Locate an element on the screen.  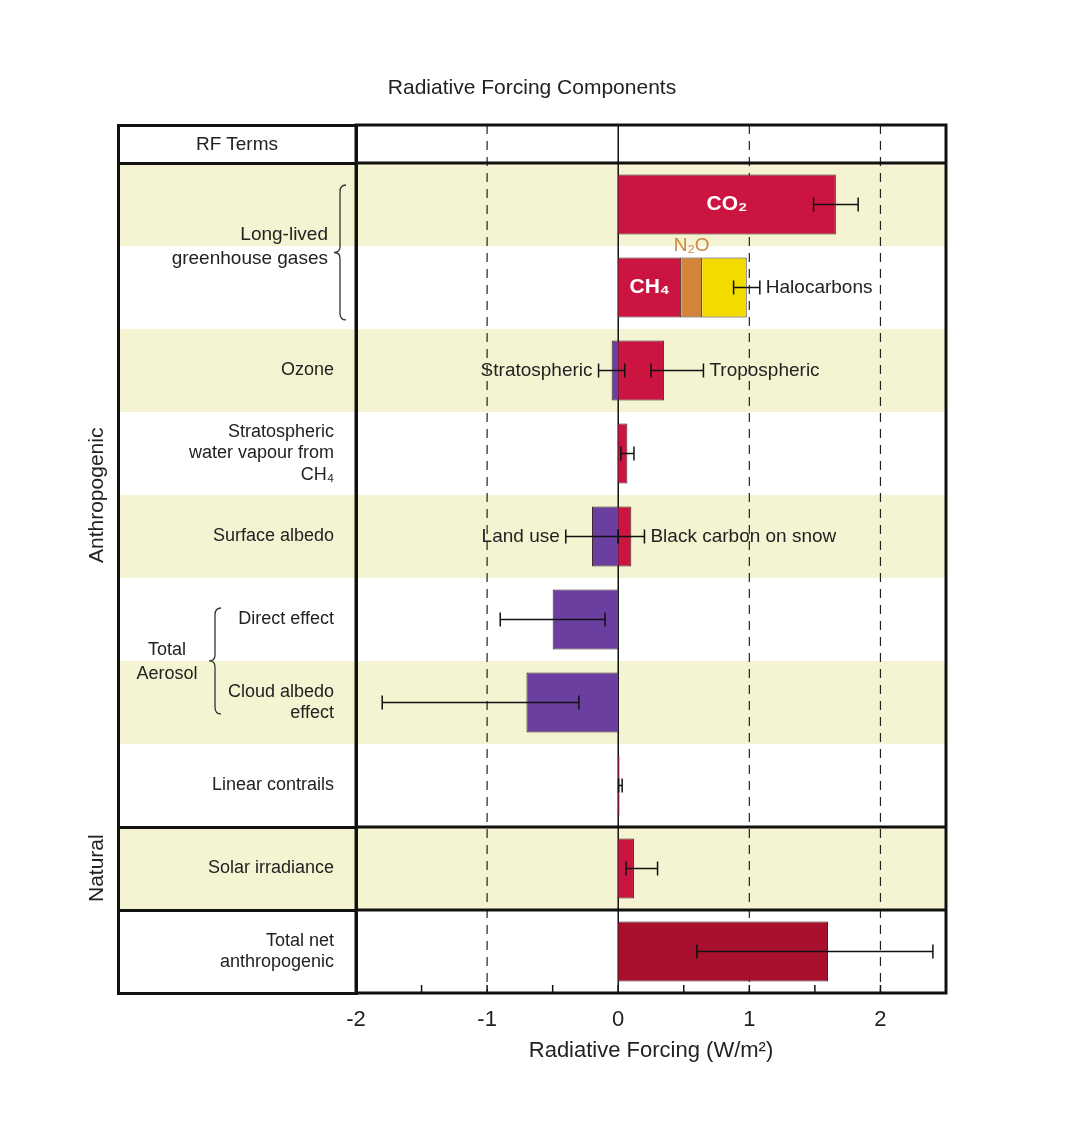
x-tick-label: -1 is located at coordinates (487, 1019).